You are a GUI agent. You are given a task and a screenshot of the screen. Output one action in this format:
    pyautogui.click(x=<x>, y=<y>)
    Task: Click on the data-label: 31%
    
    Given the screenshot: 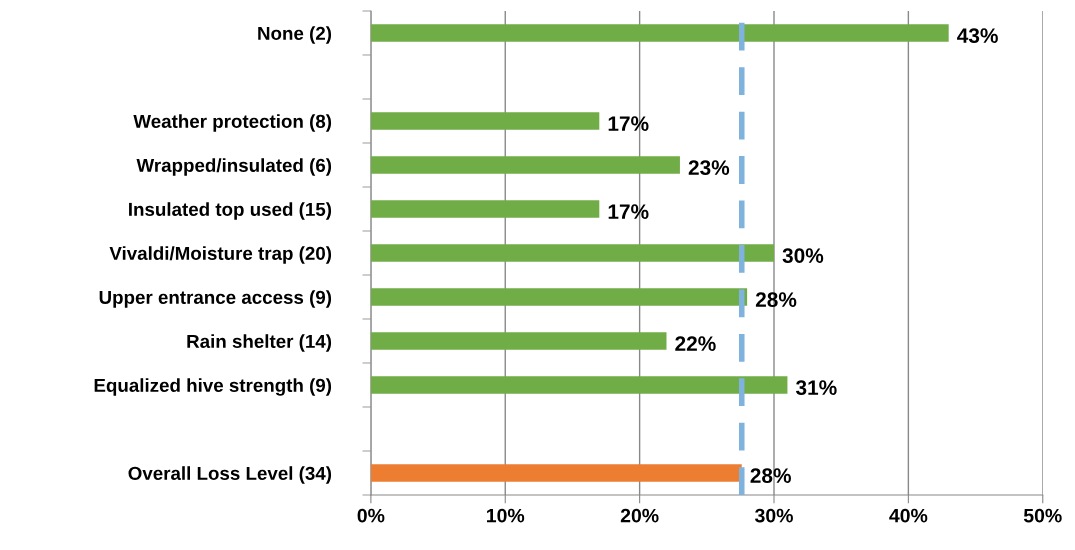 What is the action you would take?
    pyautogui.click(x=816, y=388)
    